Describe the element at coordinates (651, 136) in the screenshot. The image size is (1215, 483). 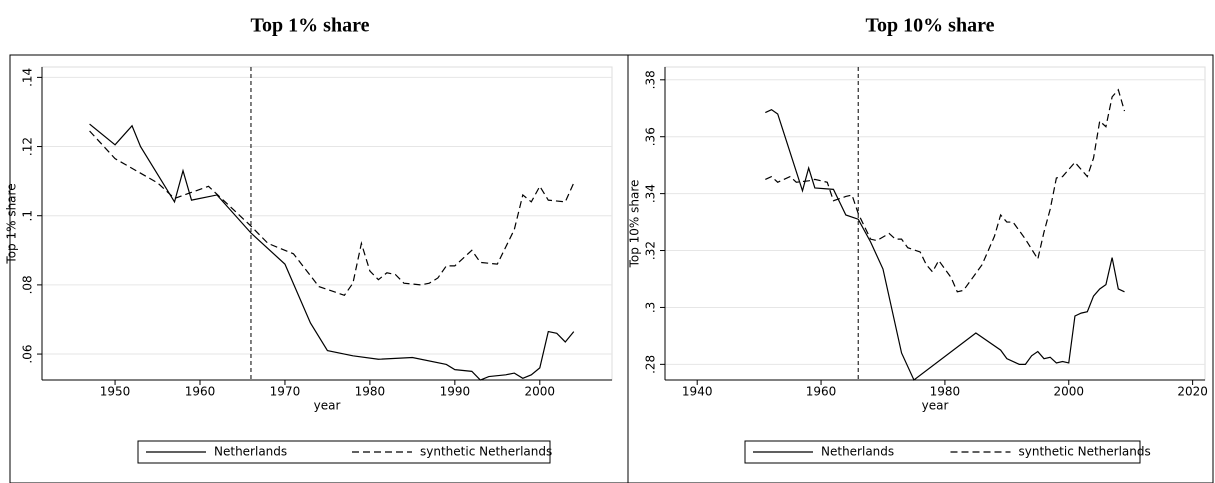
I see `y-tick-label: .36` at that location.